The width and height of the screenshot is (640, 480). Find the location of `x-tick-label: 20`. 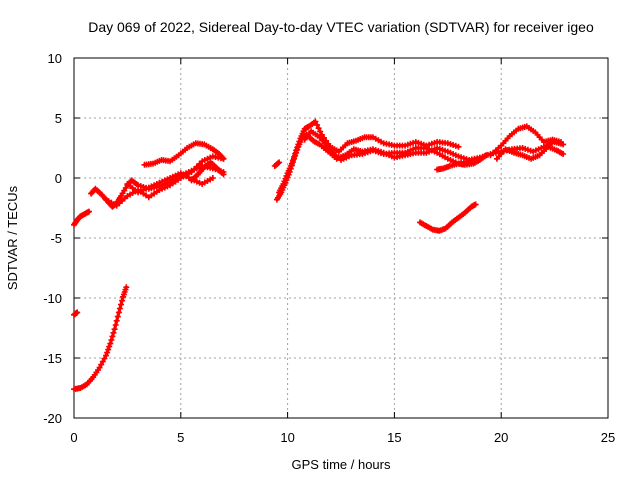

x-tick-label: 20 is located at coordinates (501, 437).